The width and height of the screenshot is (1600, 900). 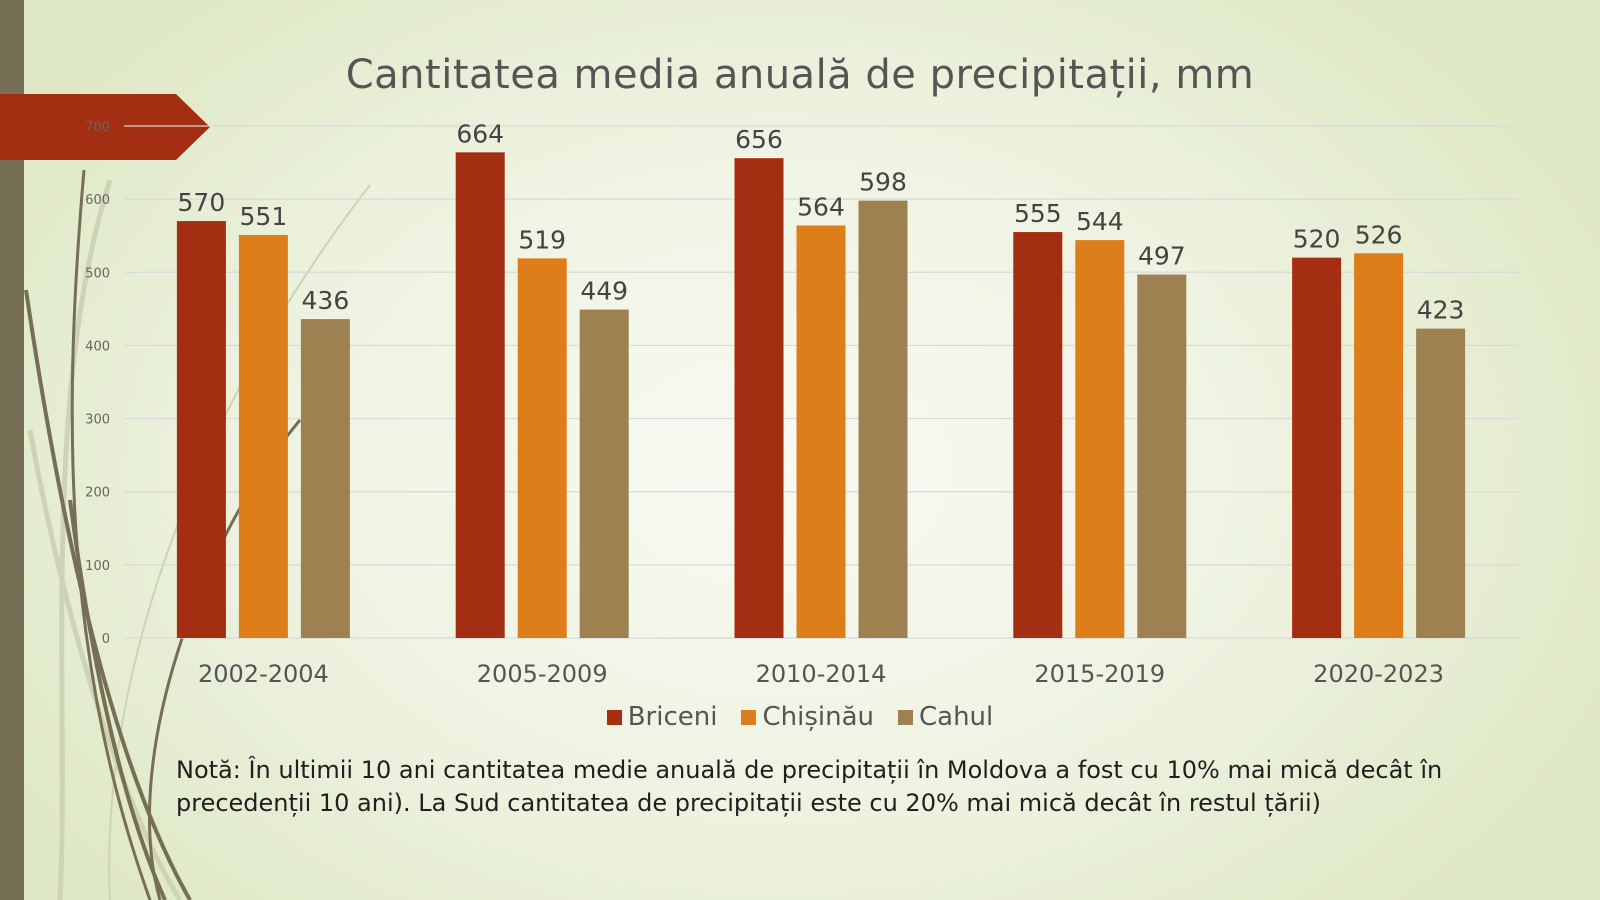 What do you see at coordinates (542, 674) in the screenshot?
I see `x-tick-label: 2005-2009` at bounding box center [542, 674].